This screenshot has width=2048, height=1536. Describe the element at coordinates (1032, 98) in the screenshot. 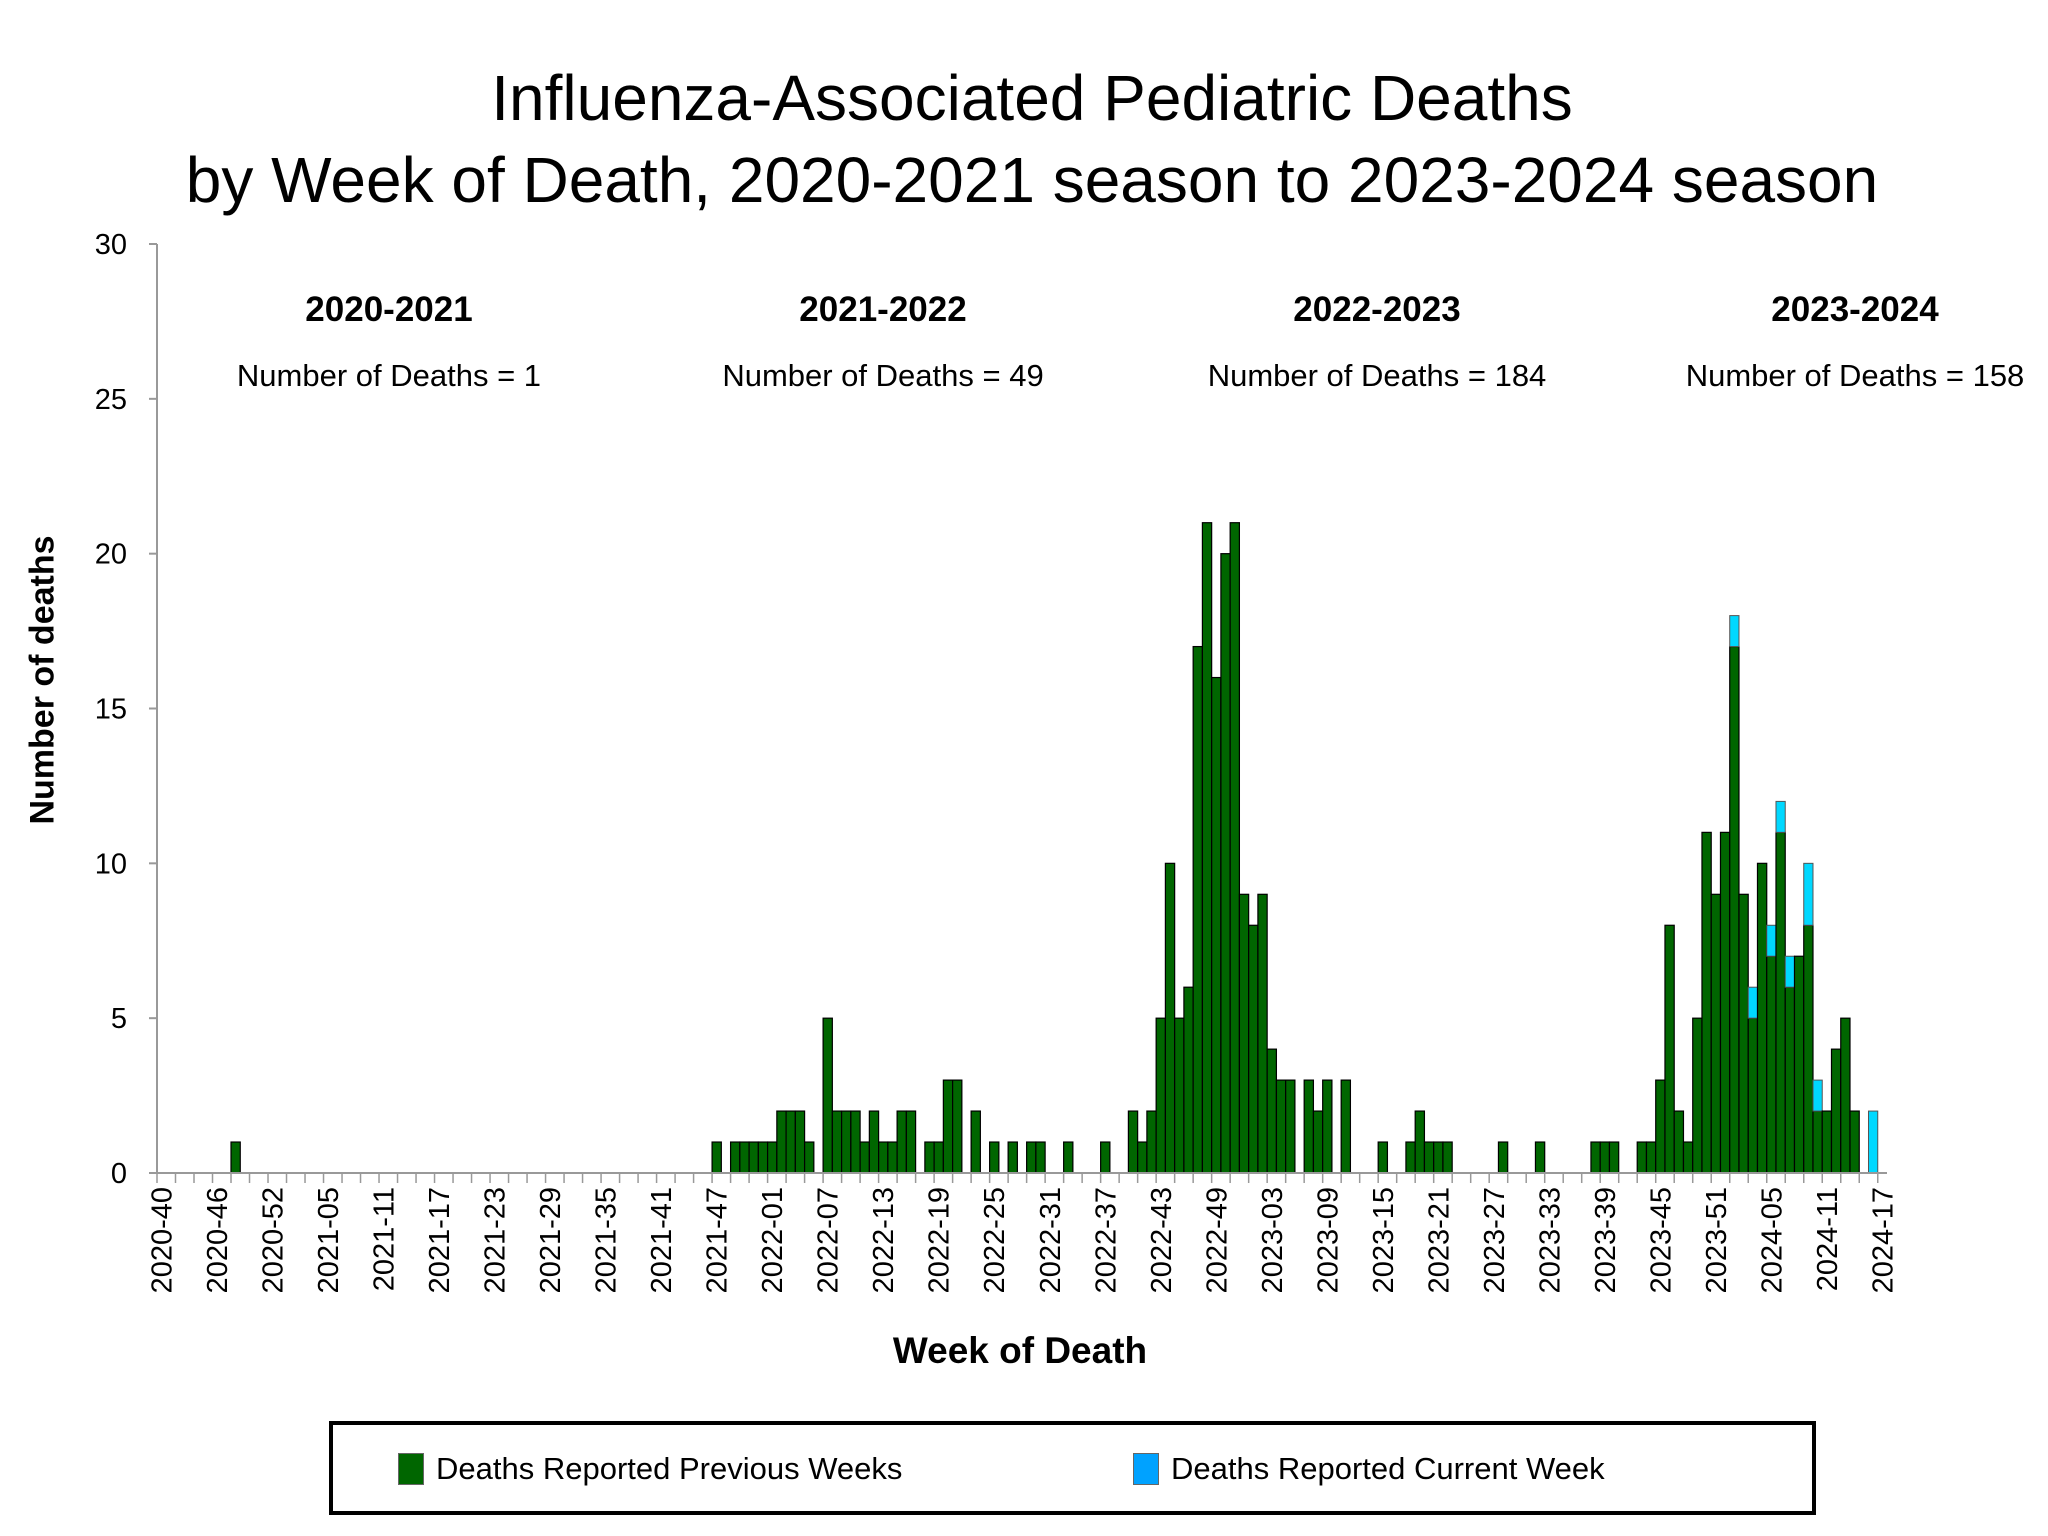

I see `chart-title-line-1: Influenza-Associated Pediatric Deaths` at that location.